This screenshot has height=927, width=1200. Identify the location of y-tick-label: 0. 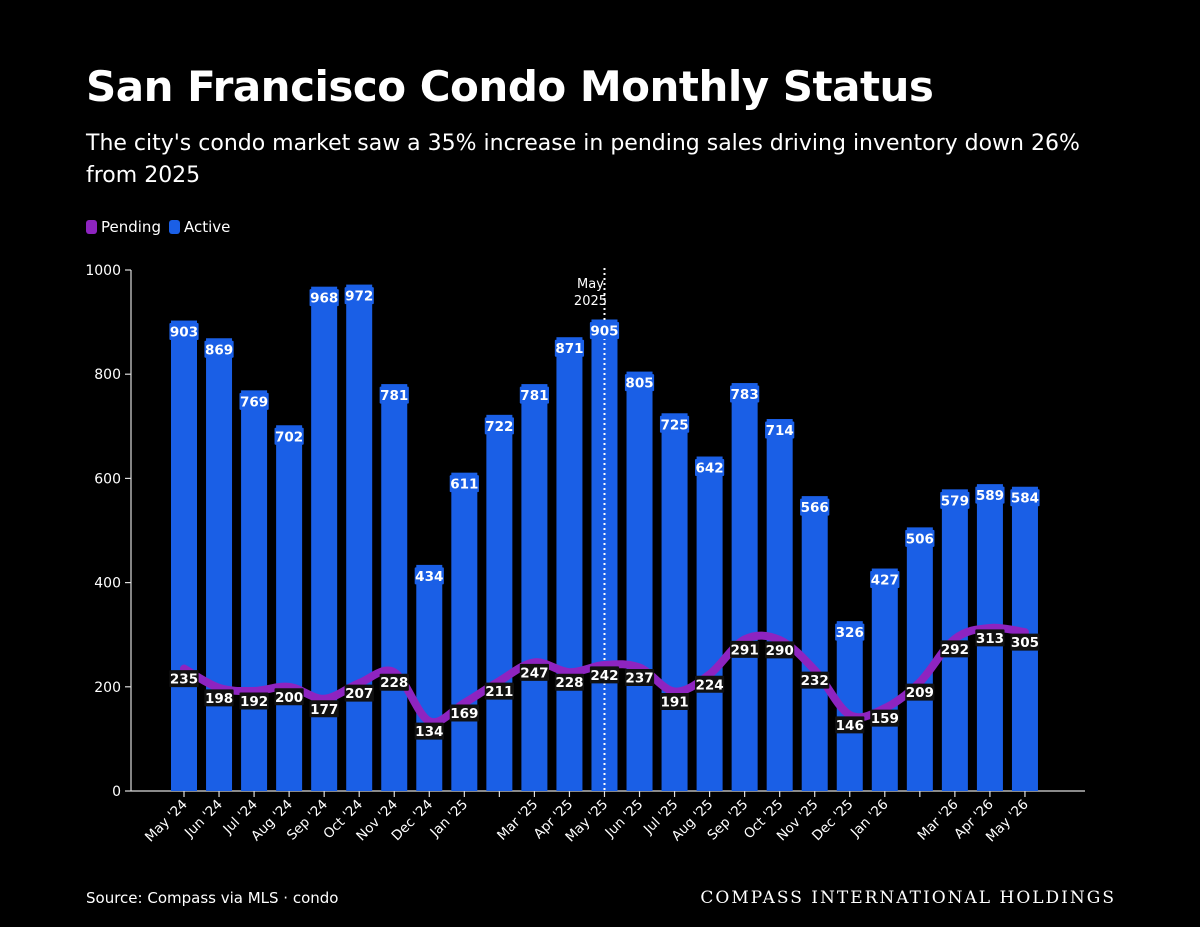
(116, 792).